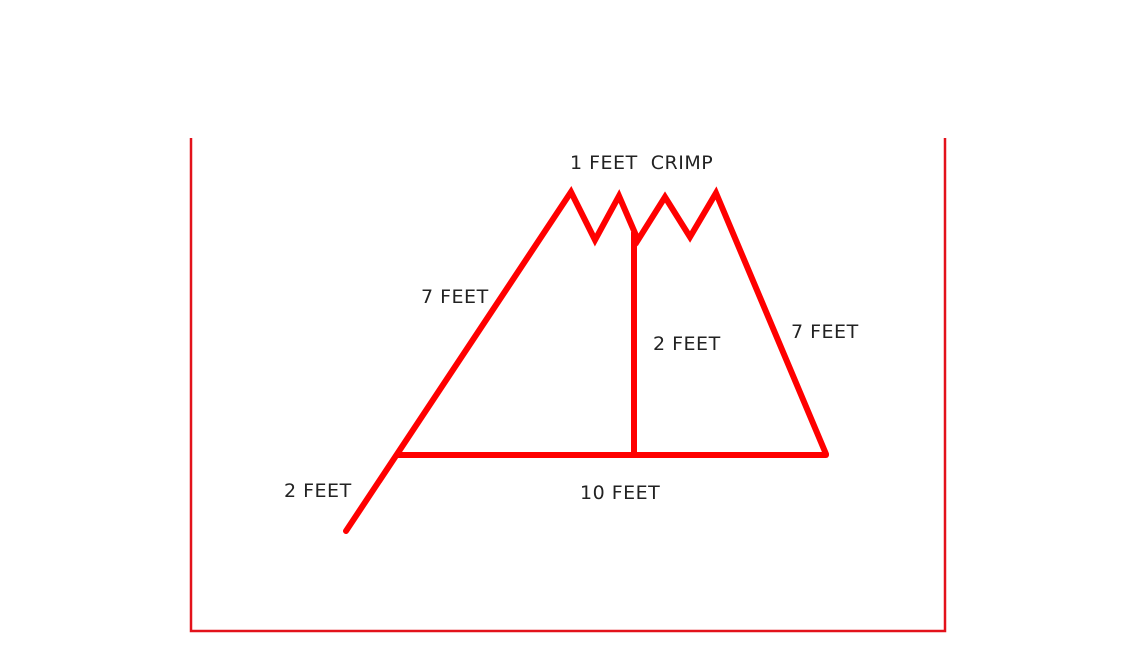  Describe the element at coordinates (620, 493) in the screenshot. I see `base-label: 10 FEET` at that location.